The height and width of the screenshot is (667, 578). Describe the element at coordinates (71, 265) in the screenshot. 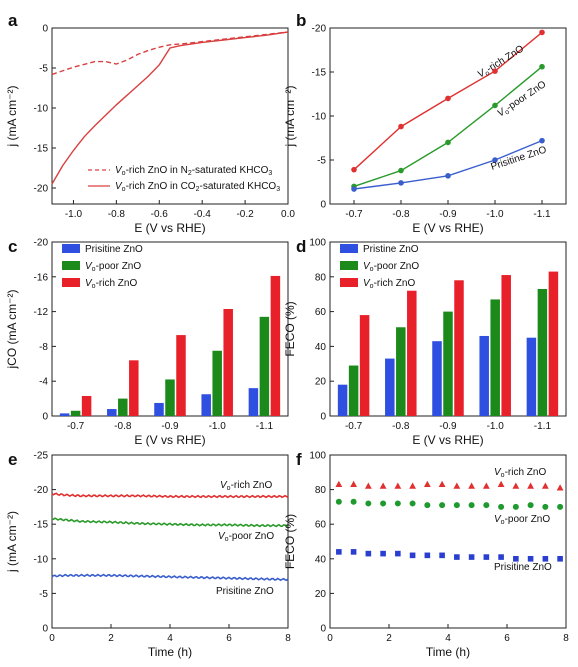

I see `legend-c-swatch-vo-poor` at that location.